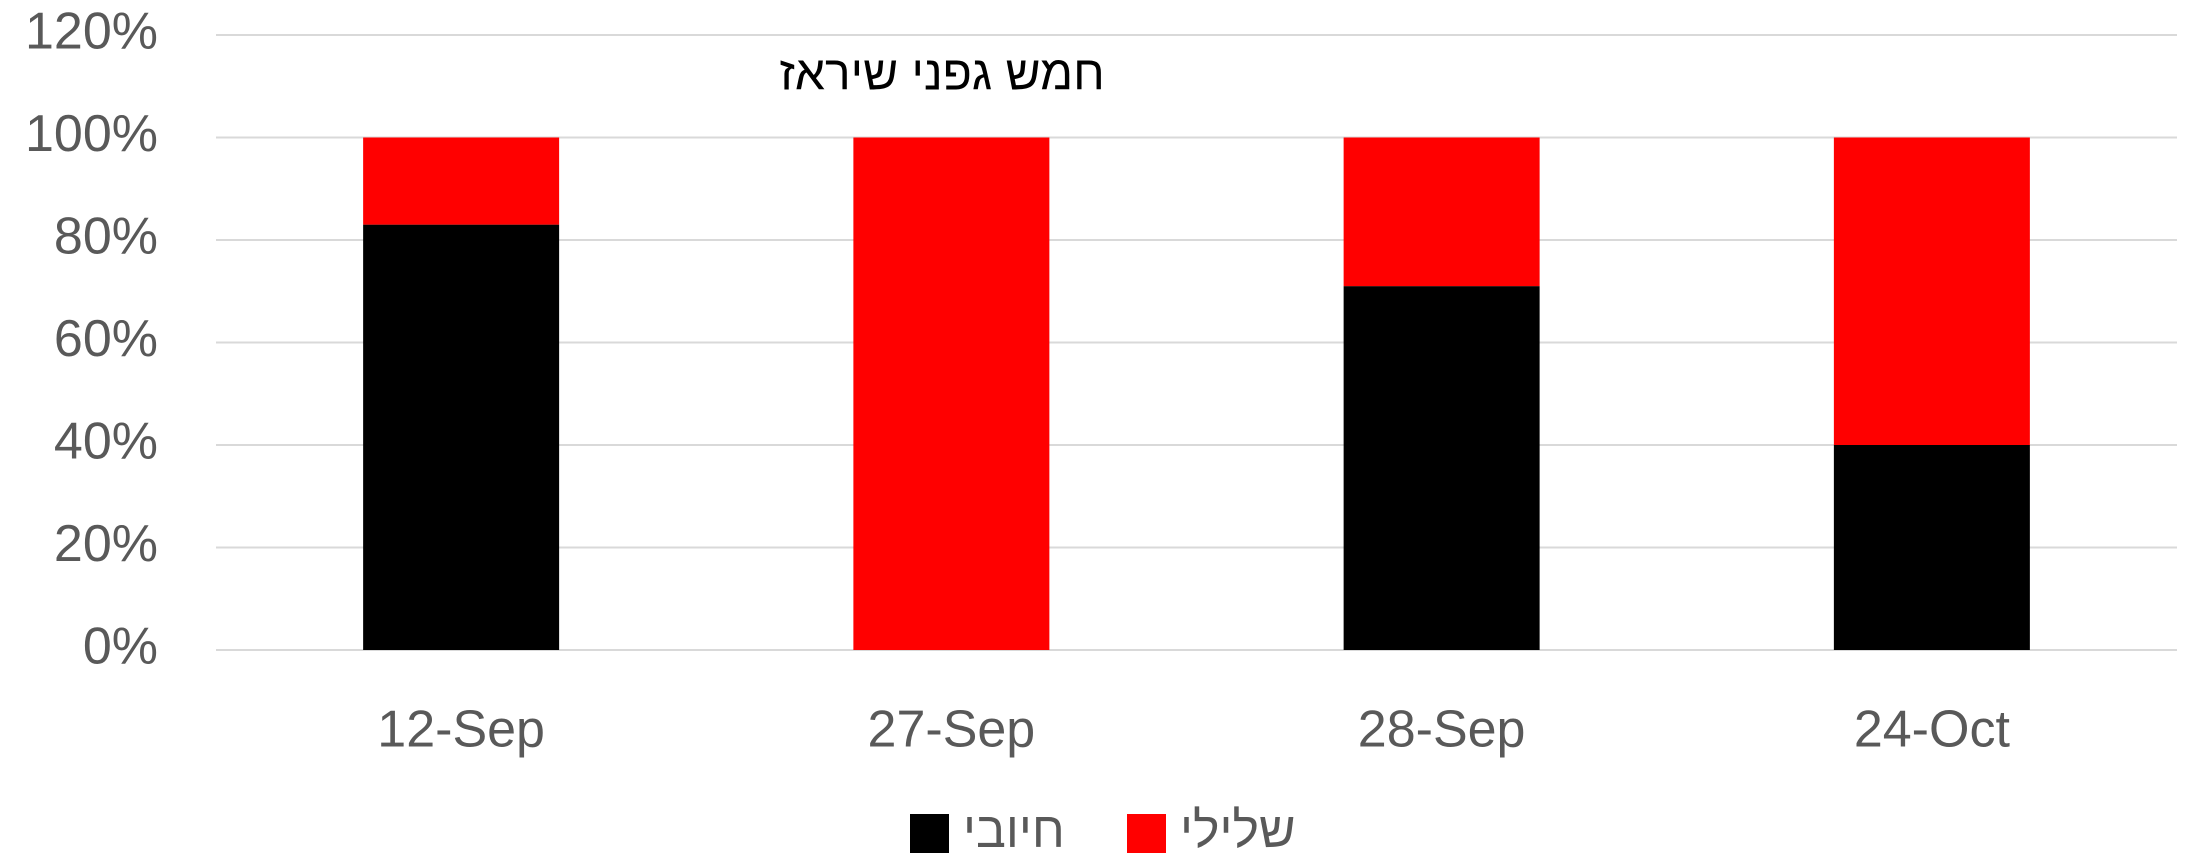  Describe the element at coordinates (120, 647) in the screenshot. I see `y-tick-label: 0%` at that location.